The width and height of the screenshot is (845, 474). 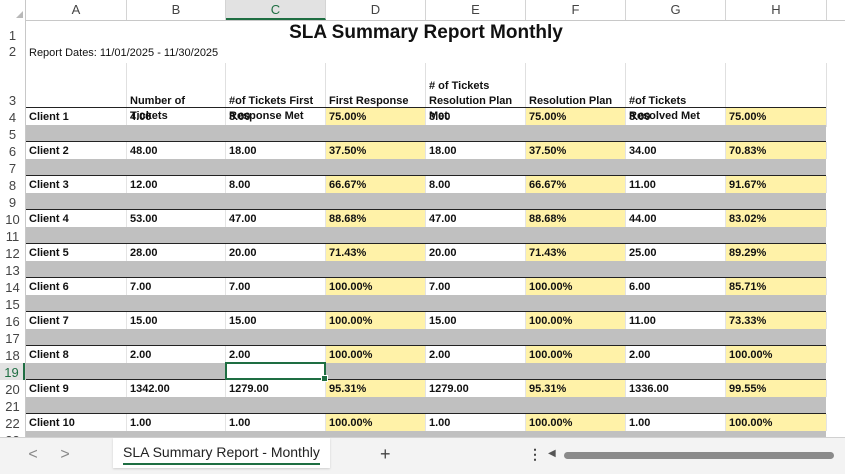 I want to click on value-cell: 75.00%, so click(x=776, y=116).